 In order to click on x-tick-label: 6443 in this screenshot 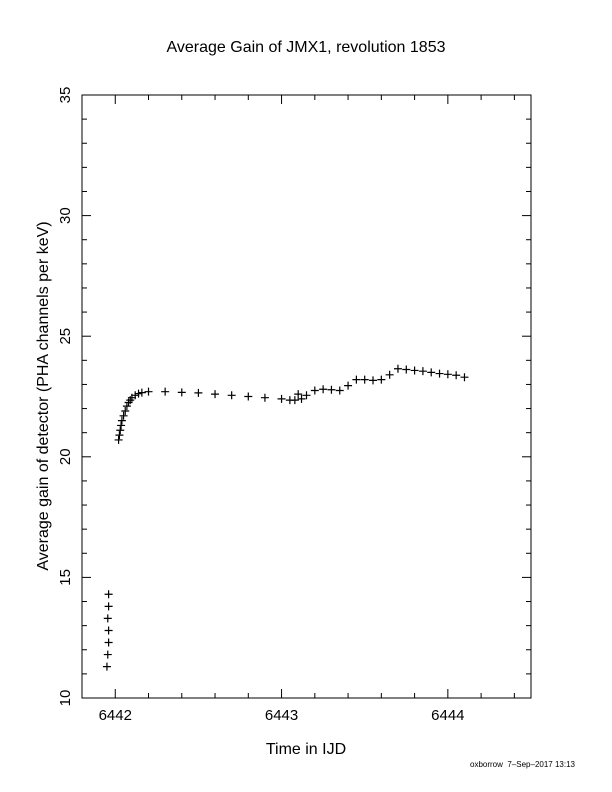, I will do `click(281, 715)`.